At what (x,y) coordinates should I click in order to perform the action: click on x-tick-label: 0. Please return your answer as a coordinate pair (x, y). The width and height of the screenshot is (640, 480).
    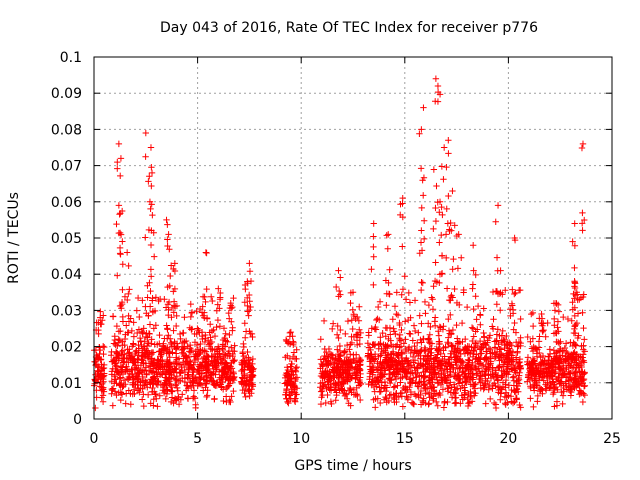
    Looking at the image, I should click on (94, 439).